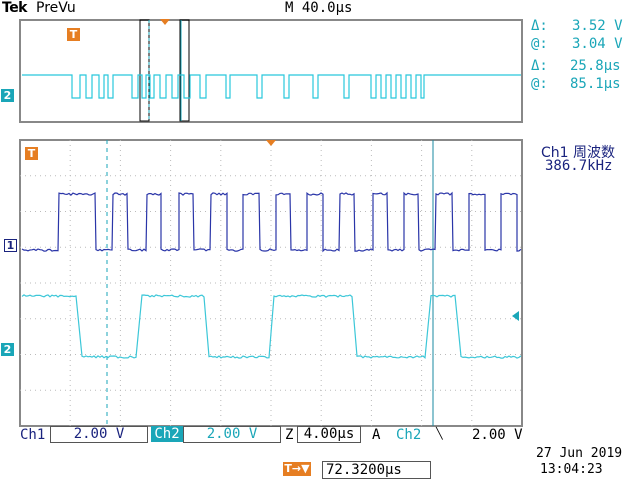  I want to click on time: 13:04:23, so click(571, 469).